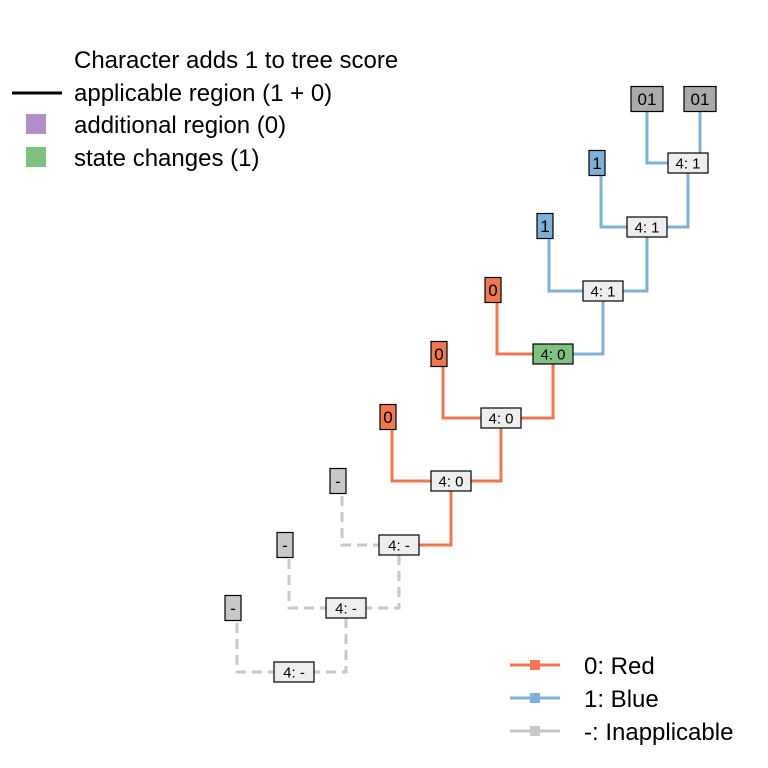 The image size is (768, 768). What do you see at coordinates (535, 665) in the screenshot?
I see `state-red-swatch-marker` at bounding box center [535, 665].